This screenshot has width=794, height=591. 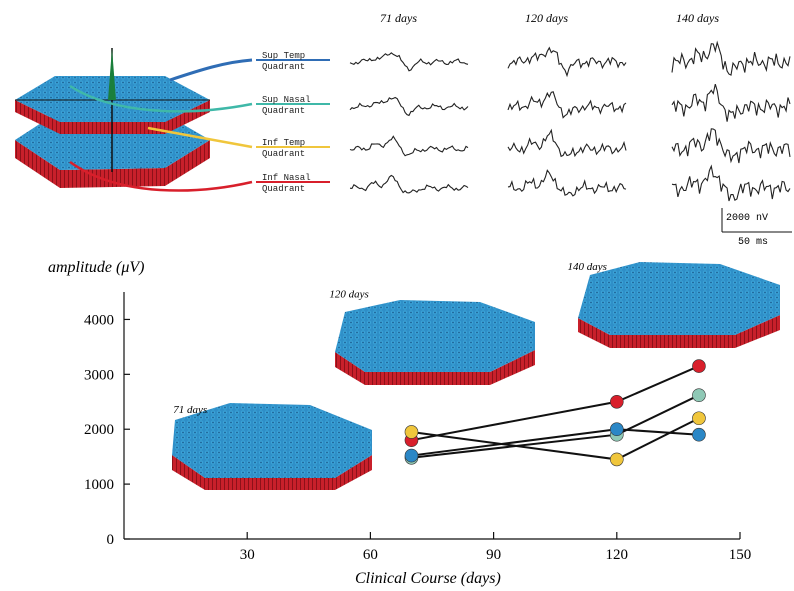 What do you see at coordinates (697, 18) in the screenshot?
I see `waveform-title-3: 140 days` at bounding box center [697, 18].